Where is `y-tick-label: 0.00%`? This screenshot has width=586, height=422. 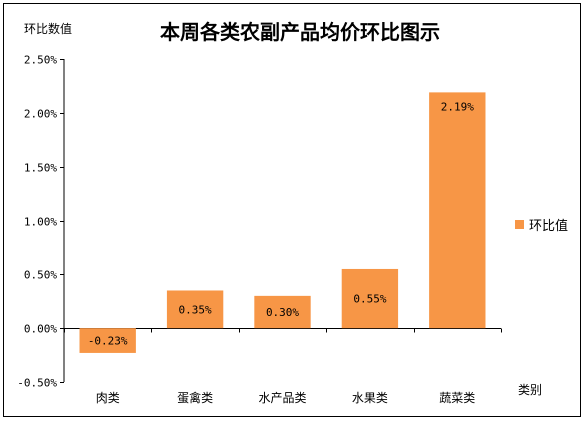
y-tick-label: 0.00% is located at coordinates (40, 329).